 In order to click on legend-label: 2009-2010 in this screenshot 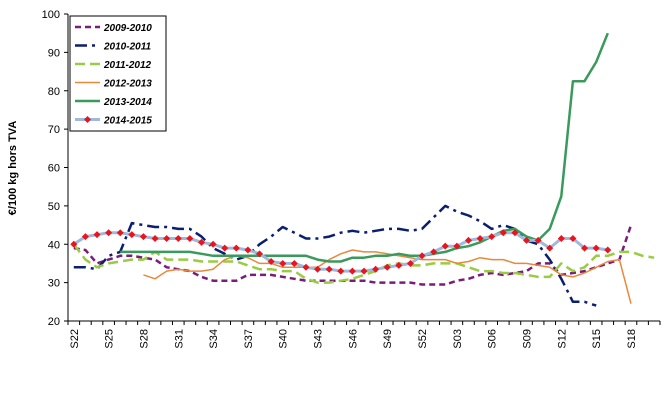, I will do `click(127, 28)`.